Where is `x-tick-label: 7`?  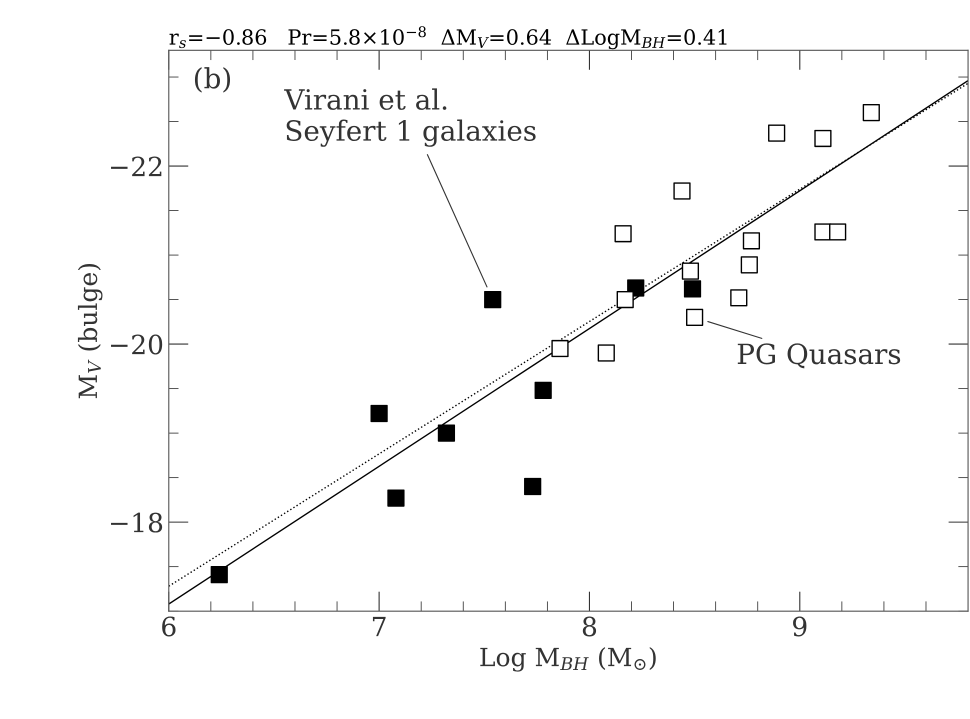 x-tick-label: 7 is located at coordinates (379, 626).